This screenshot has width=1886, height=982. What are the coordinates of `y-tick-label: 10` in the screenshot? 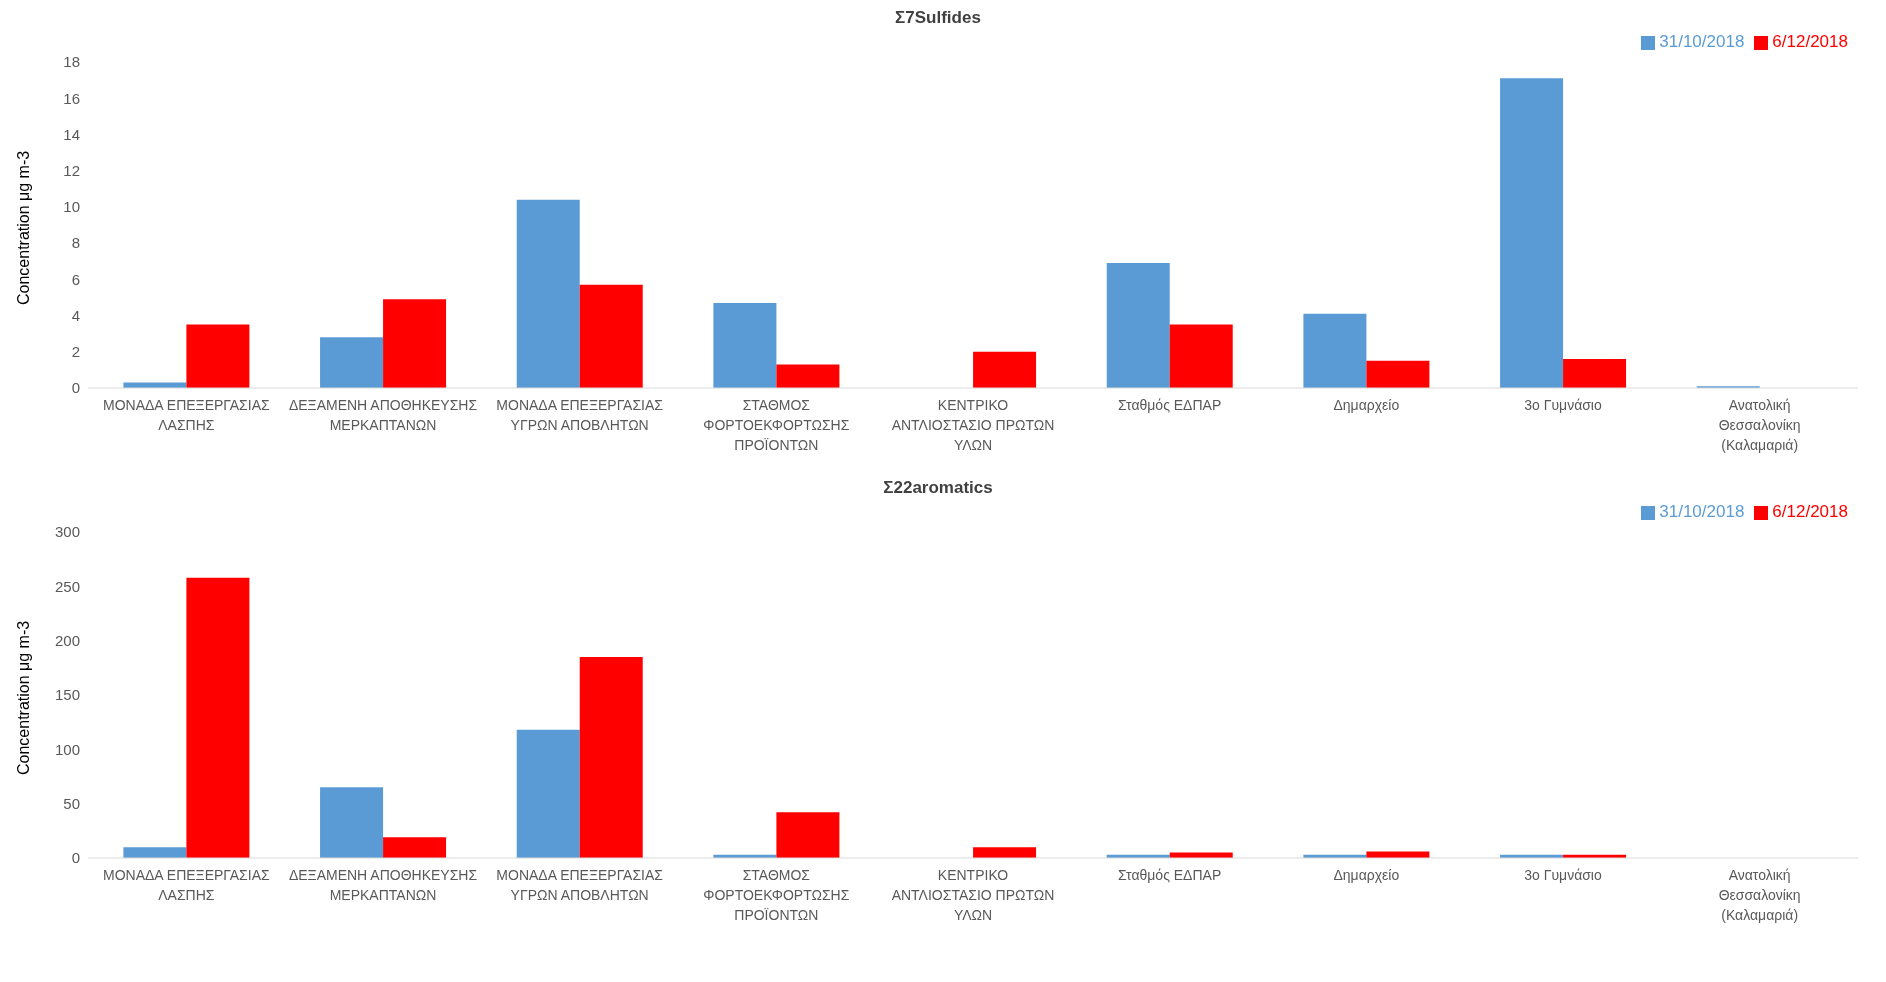 It's located at (71, 207).